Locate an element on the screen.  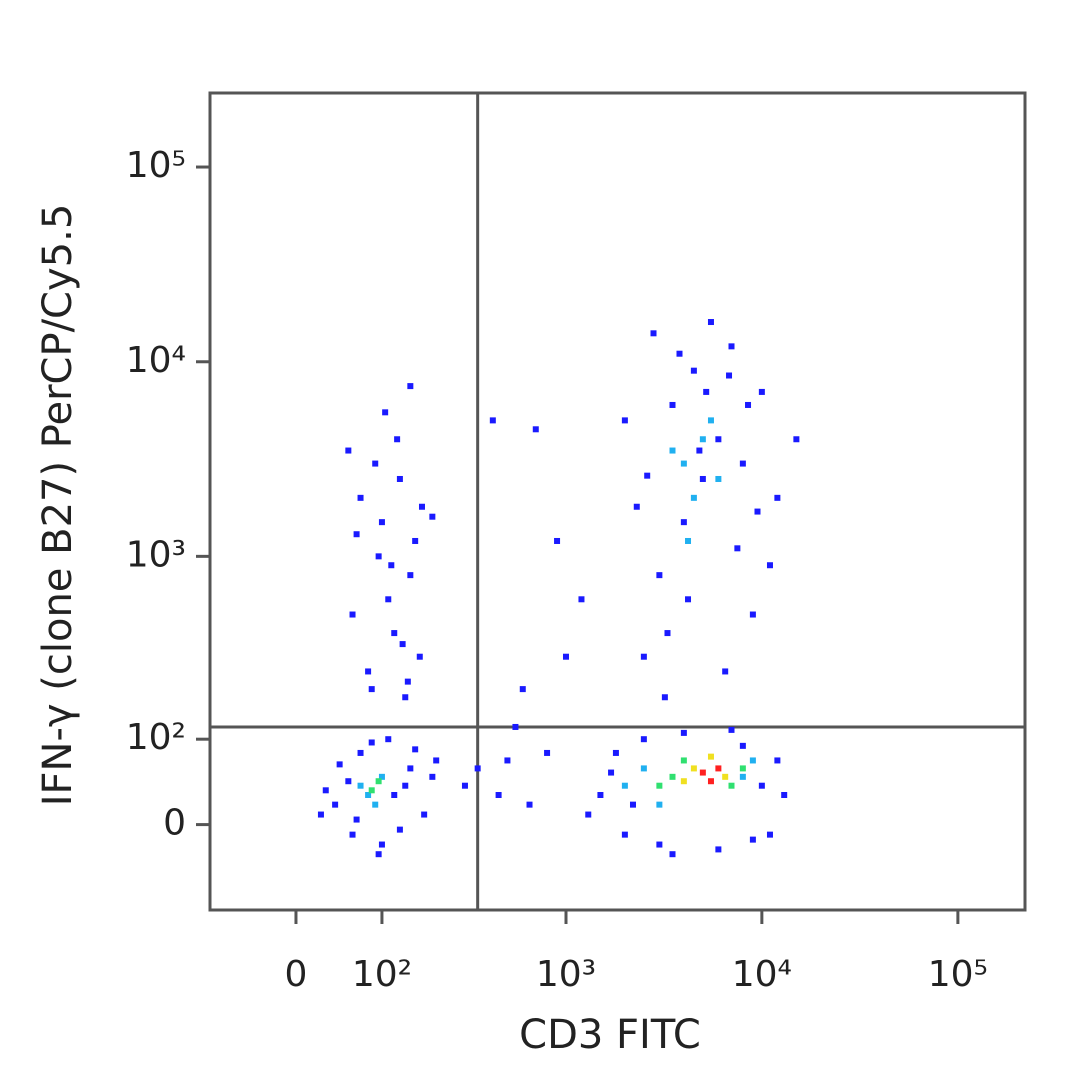
x-tick-label: 10³ is located at coordinates (566, 974).